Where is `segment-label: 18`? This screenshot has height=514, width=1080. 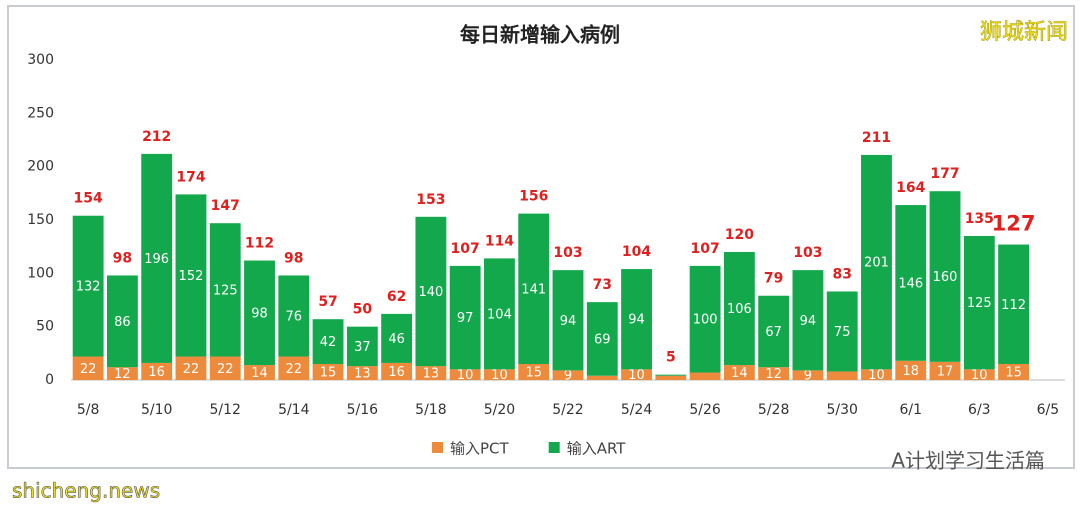
segment-label: 18 is located at coordinates (910, 371).